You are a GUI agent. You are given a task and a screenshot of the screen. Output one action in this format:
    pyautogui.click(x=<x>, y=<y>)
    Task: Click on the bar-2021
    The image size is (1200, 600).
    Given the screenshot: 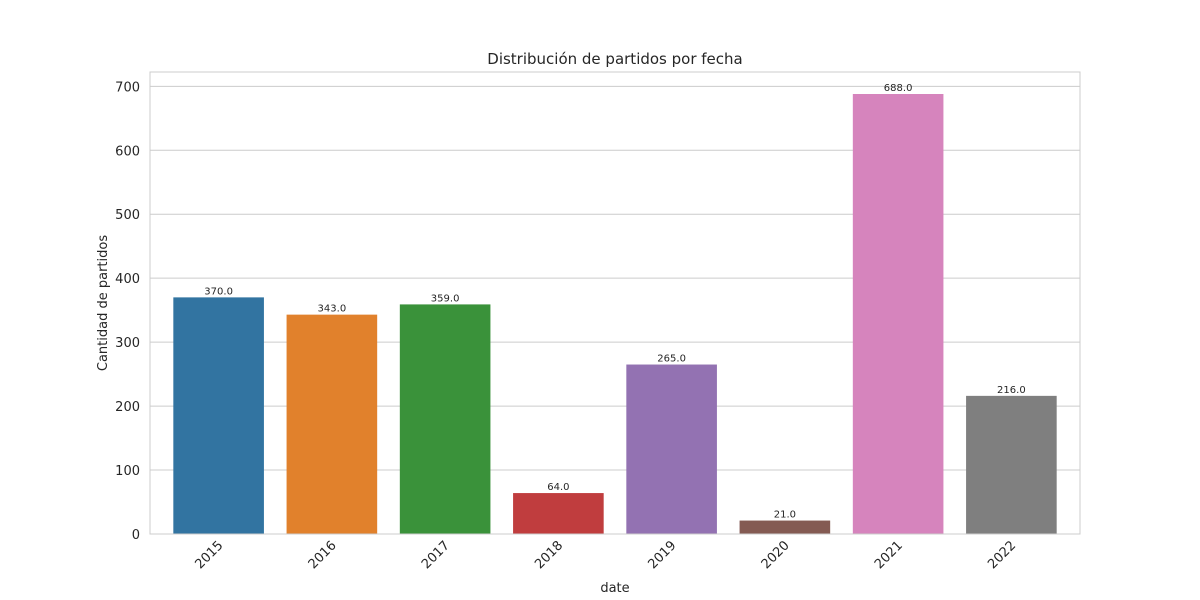 What is the action you would take?
    pyautogui.click(x=898, y=314)
    